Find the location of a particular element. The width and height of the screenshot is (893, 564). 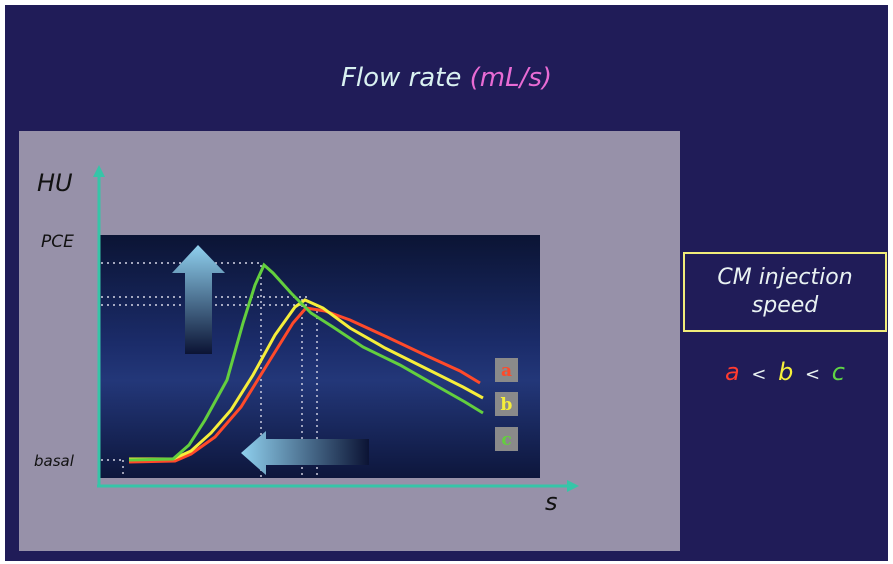

curve-a is located at coordinates (304, 385).